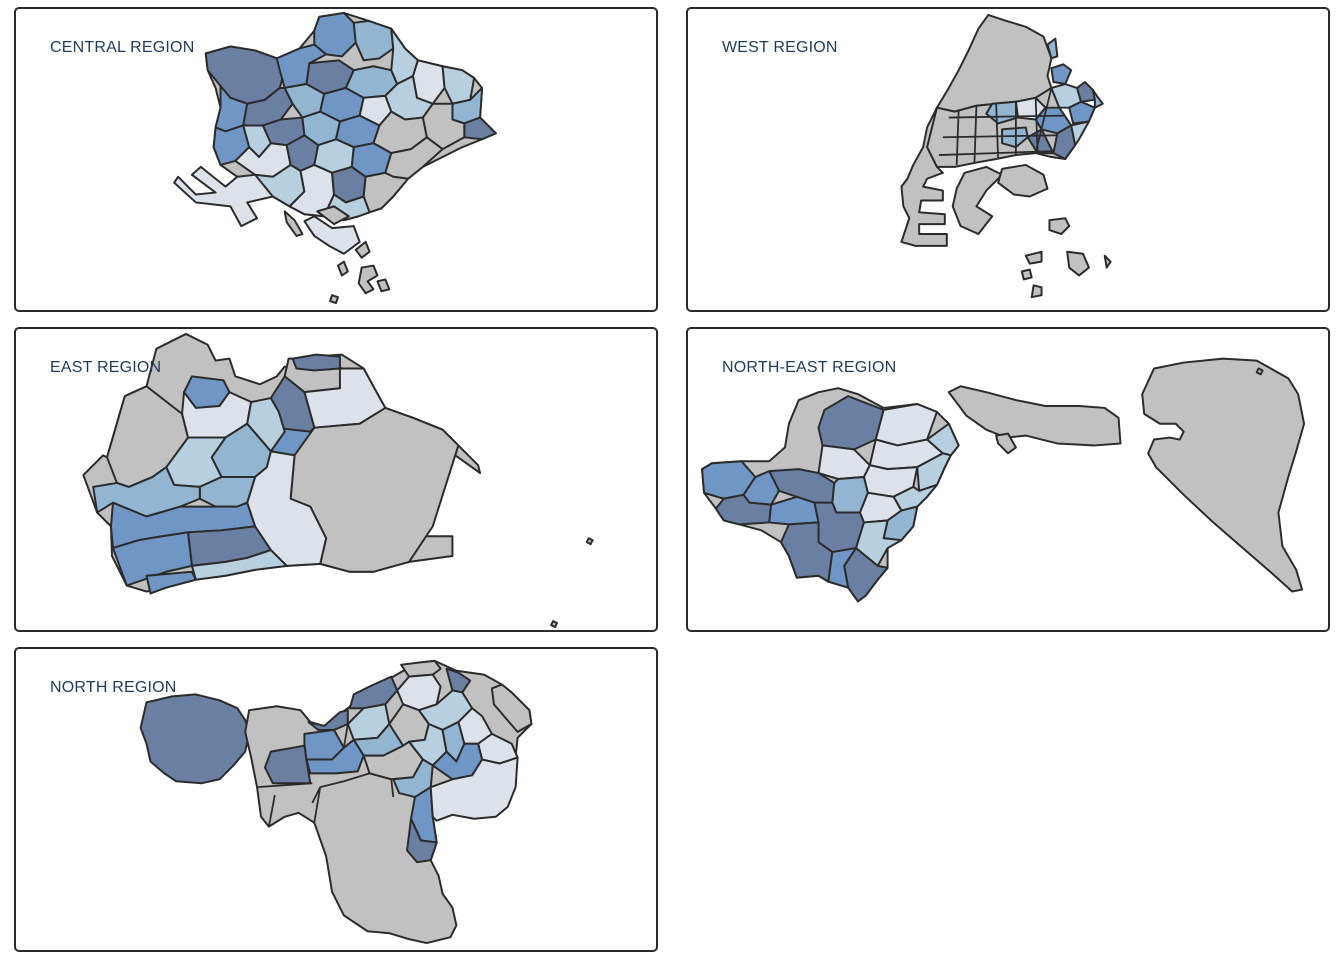 The image size is (1344, 960). What do you see at coordinates (809, 367) in the screenshot?
I see `panel-title: NORTH-EAST REGION` at bounding box center [809, 367].